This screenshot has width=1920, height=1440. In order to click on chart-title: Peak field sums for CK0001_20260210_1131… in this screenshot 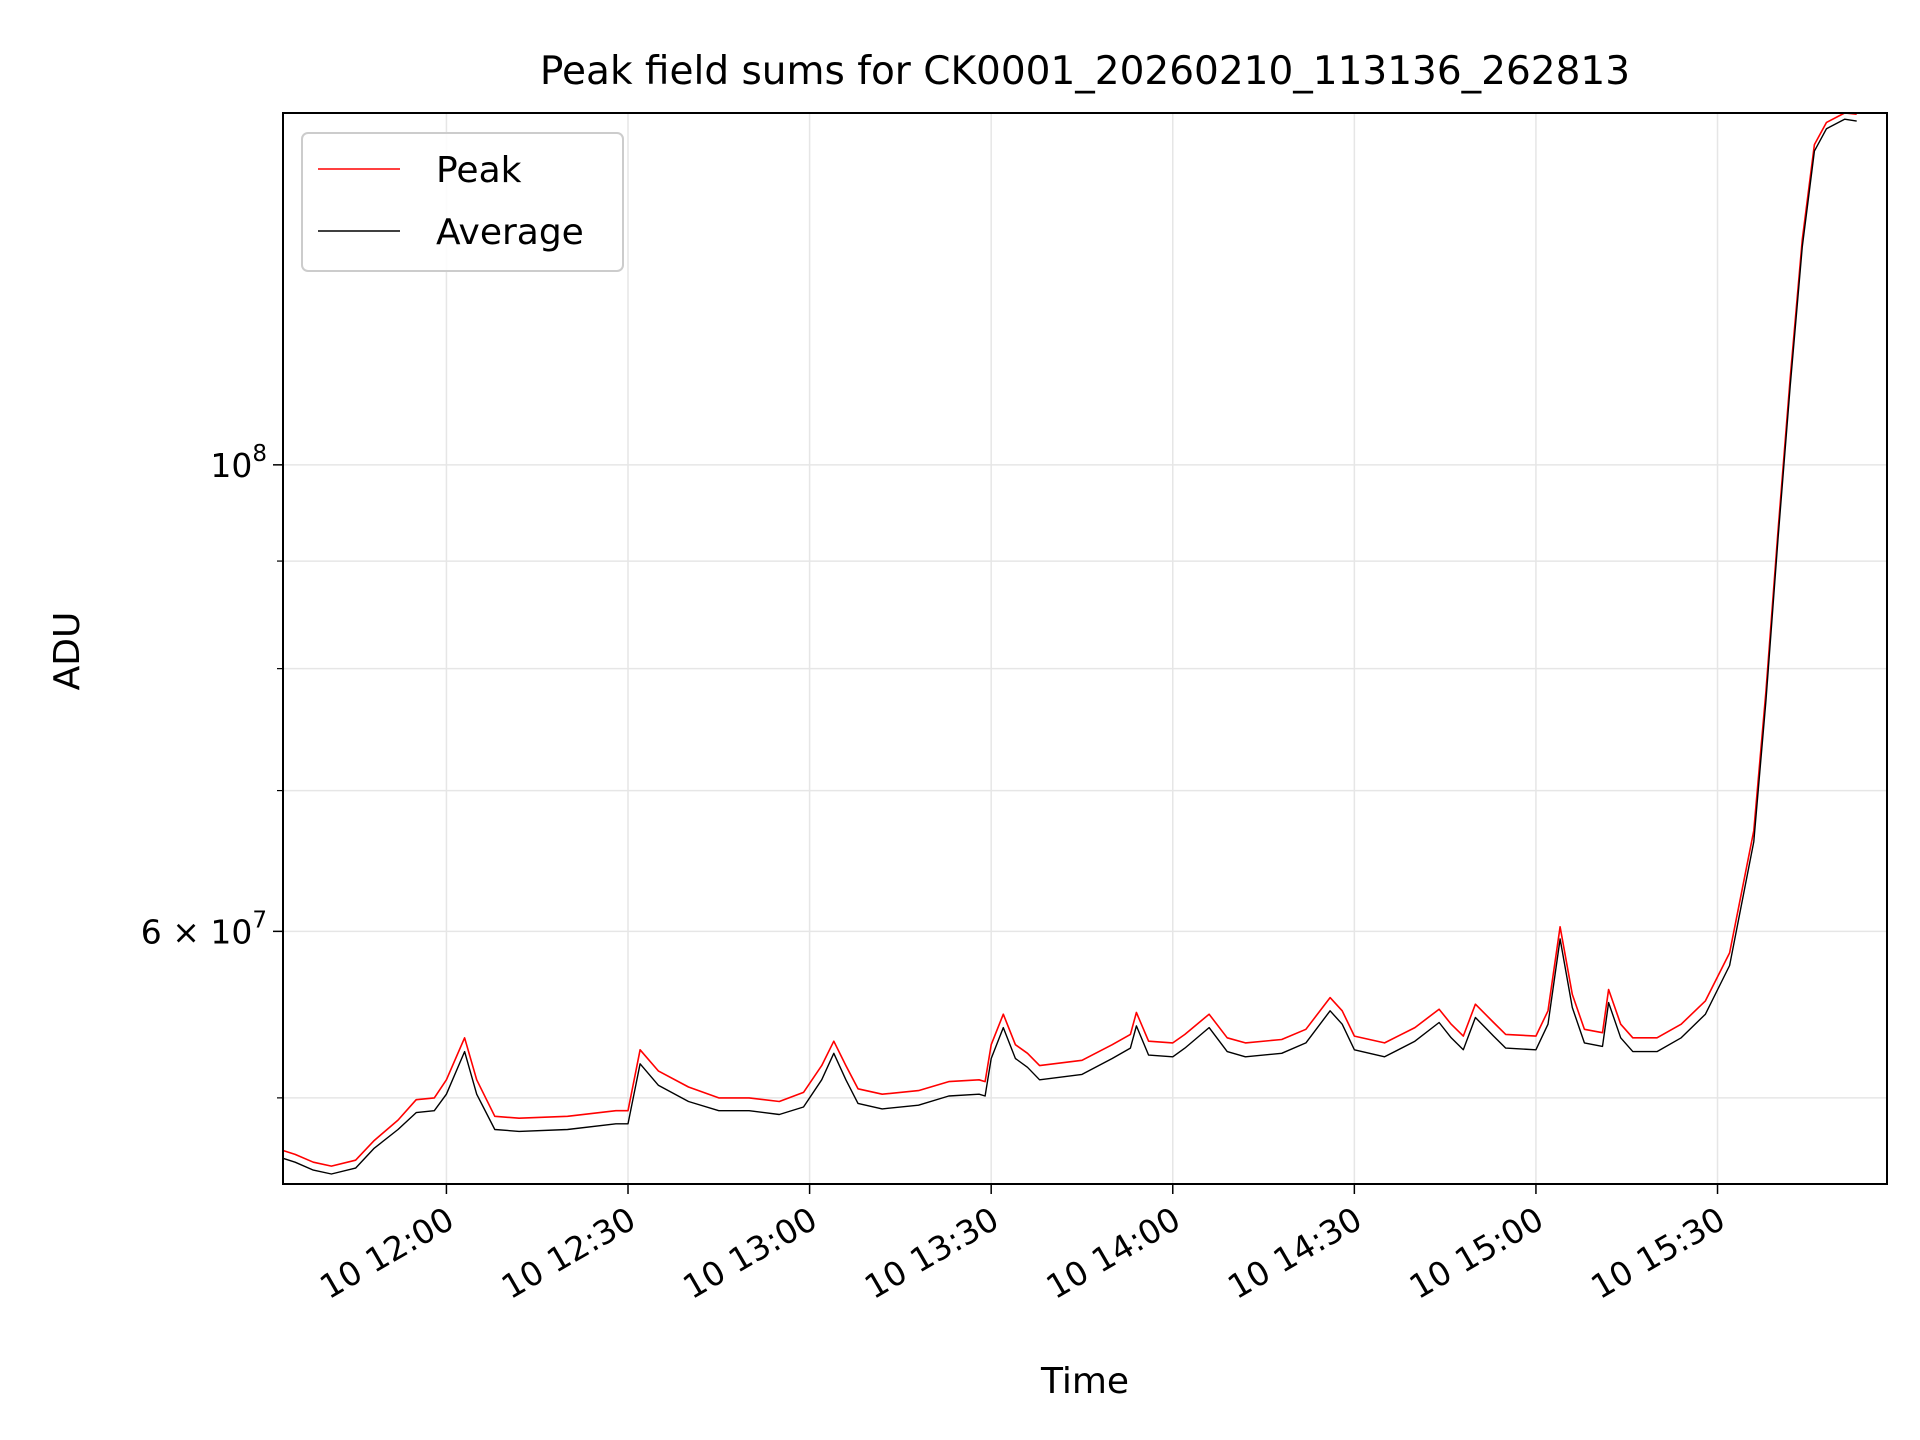, I will do `click(1085, 71)`.